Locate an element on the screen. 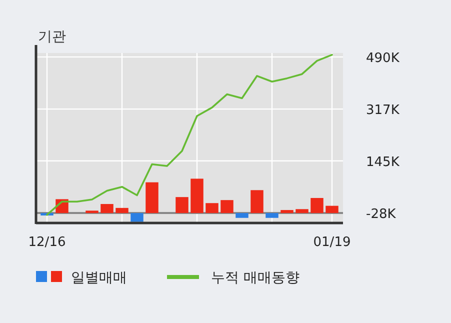 The width and height of the screenshot is (451, 323). y-tick-label: 145K is located at coordinates (383, 162).